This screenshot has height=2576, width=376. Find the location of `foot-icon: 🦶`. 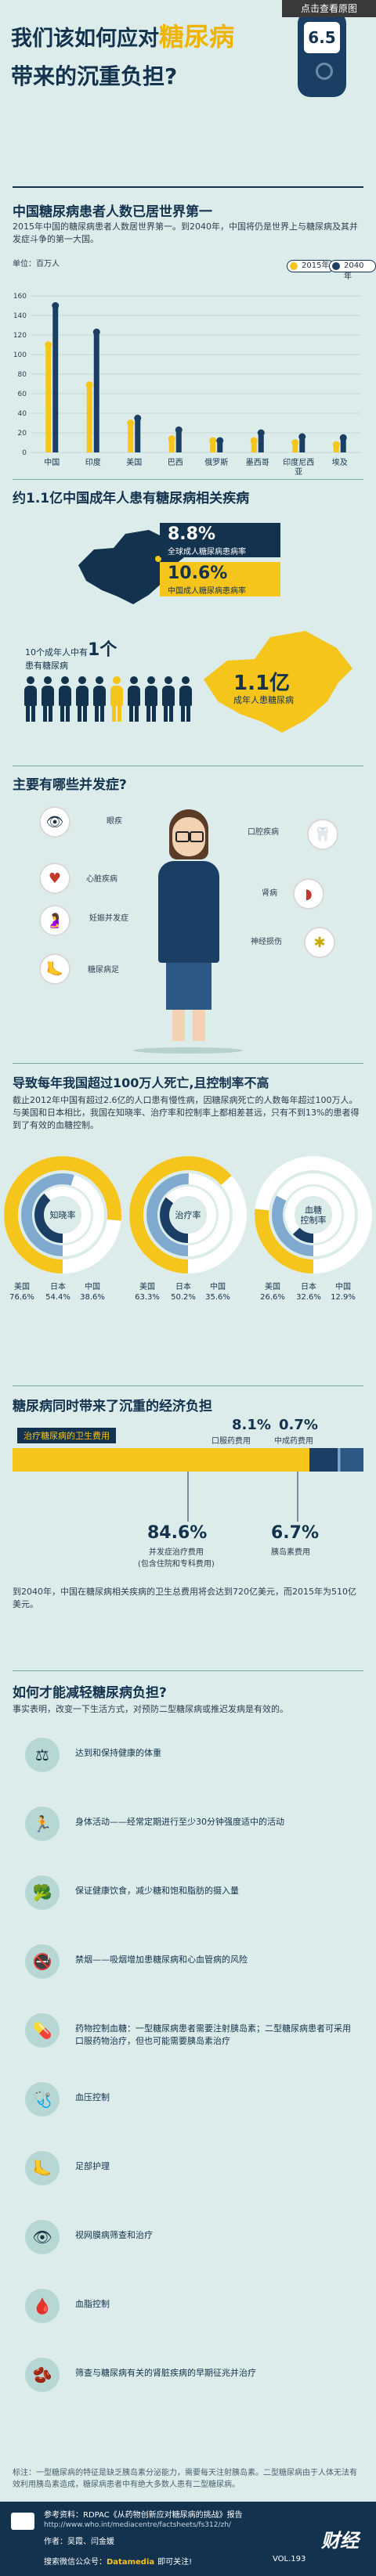

foot-icon: 🦶 is located at coordinates (55, 969).